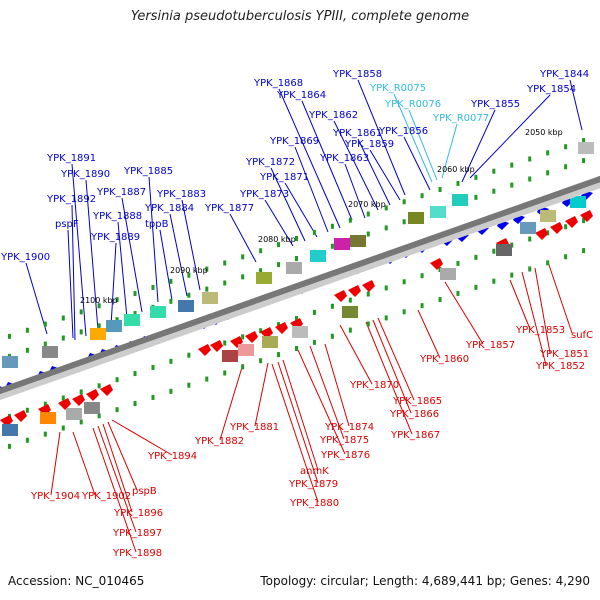  What do you see at coordinates (349, 427) in the screenshot?
I see `gene-label: YPK_1874` at bounding box center [349, 427].